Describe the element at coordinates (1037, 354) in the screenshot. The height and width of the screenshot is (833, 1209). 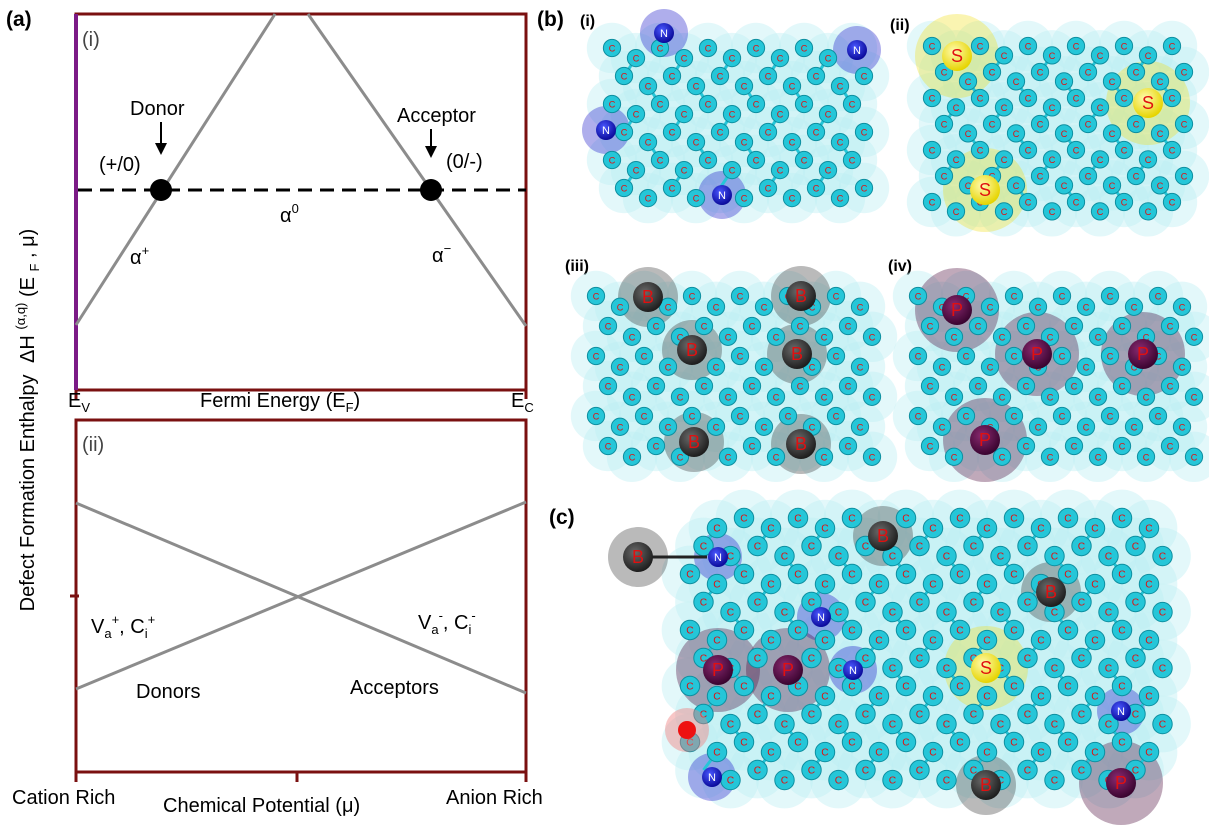
I see `phosphorus-atom: P` at that location.